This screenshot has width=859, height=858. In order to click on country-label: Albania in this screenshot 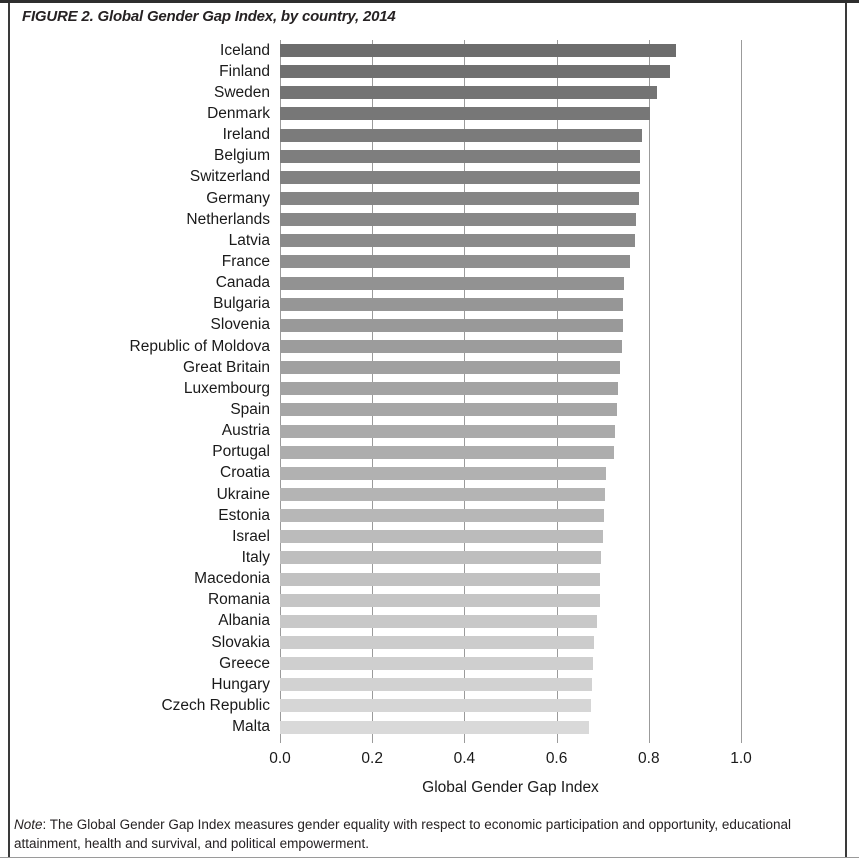, I will do `click(244, 621)`.